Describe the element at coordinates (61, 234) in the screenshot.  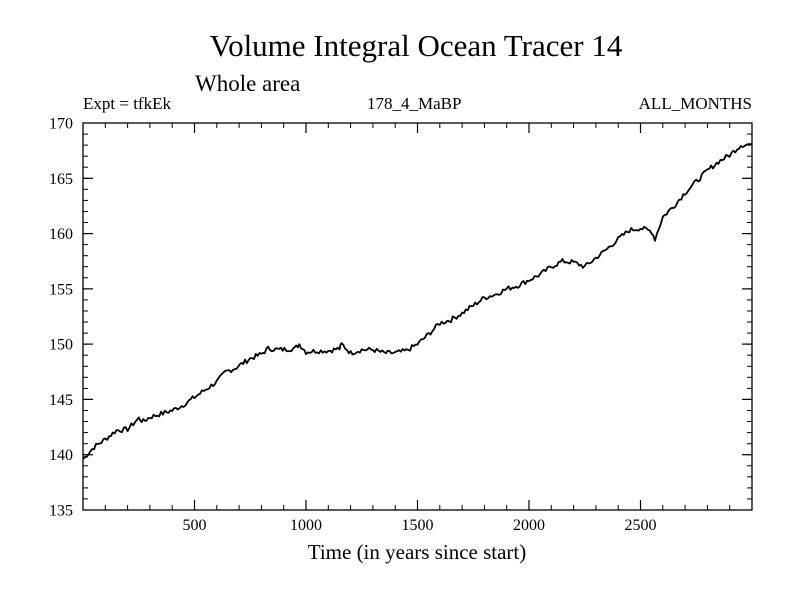
I see `y-tick-label: 160` at that location.